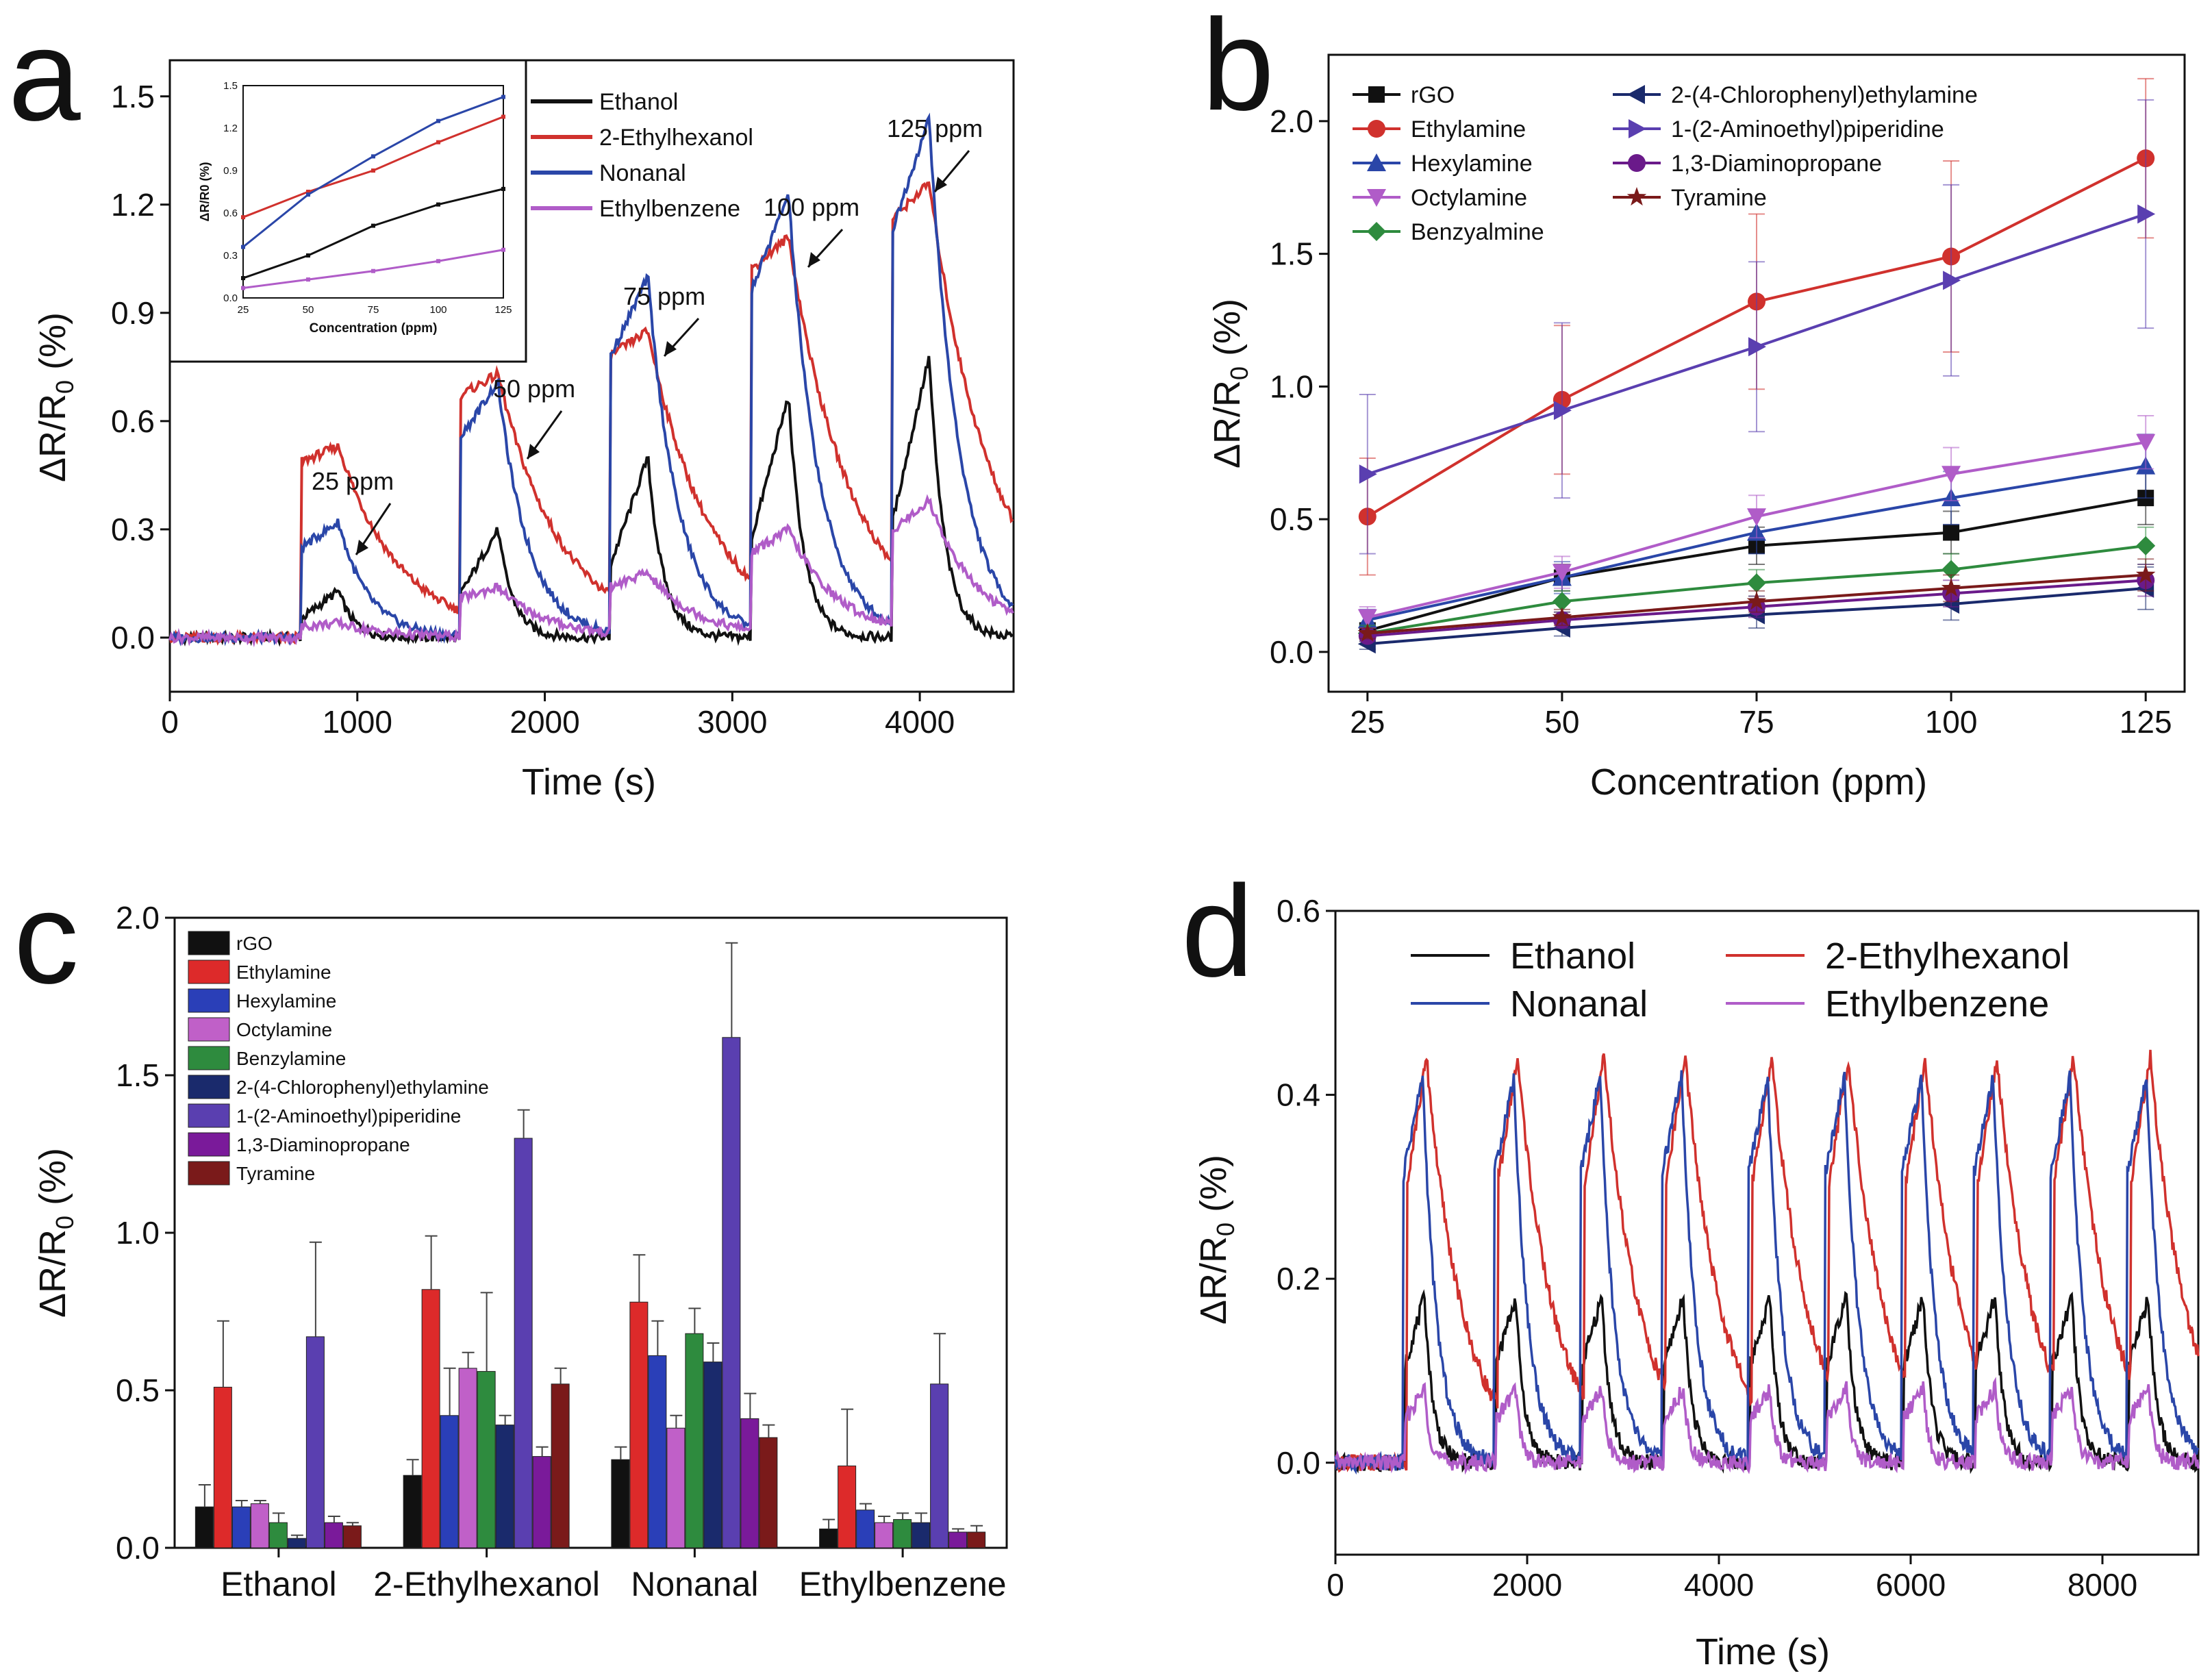 The image size is (2212, 1680). Describe the element at coordinates (286, 1001) in the screenshot. I see `panel-c-legend-label: Hexylamine` at that location.